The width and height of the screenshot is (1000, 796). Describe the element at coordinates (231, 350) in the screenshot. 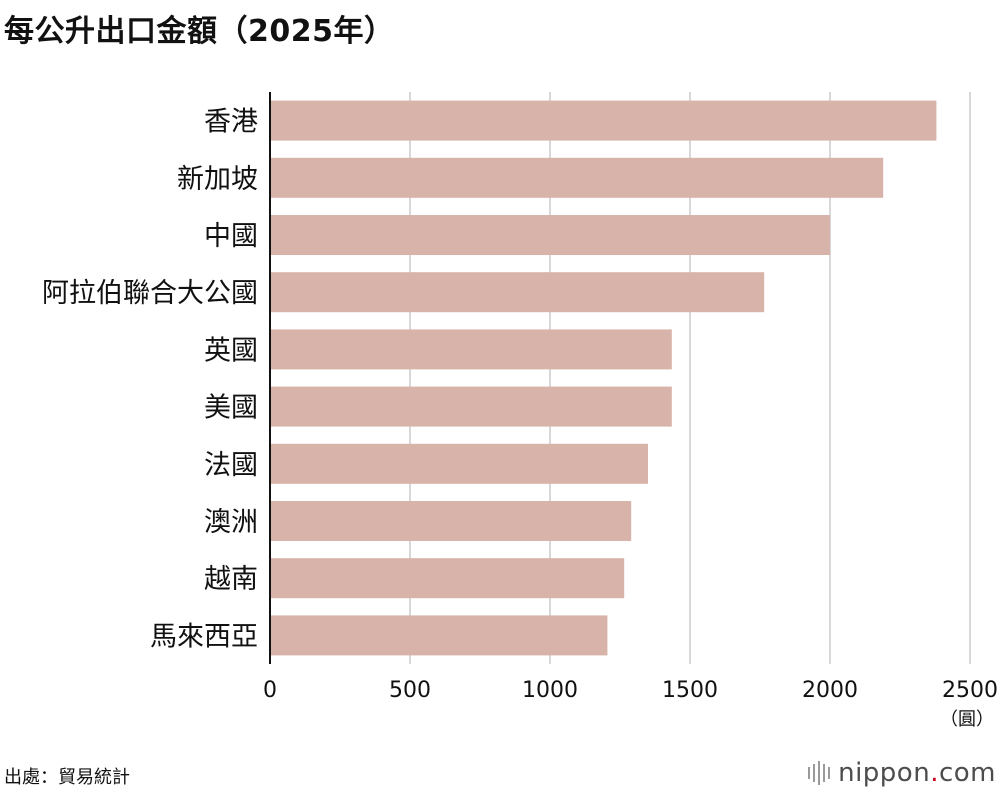

I see `category-label-4: 英國` at that location.